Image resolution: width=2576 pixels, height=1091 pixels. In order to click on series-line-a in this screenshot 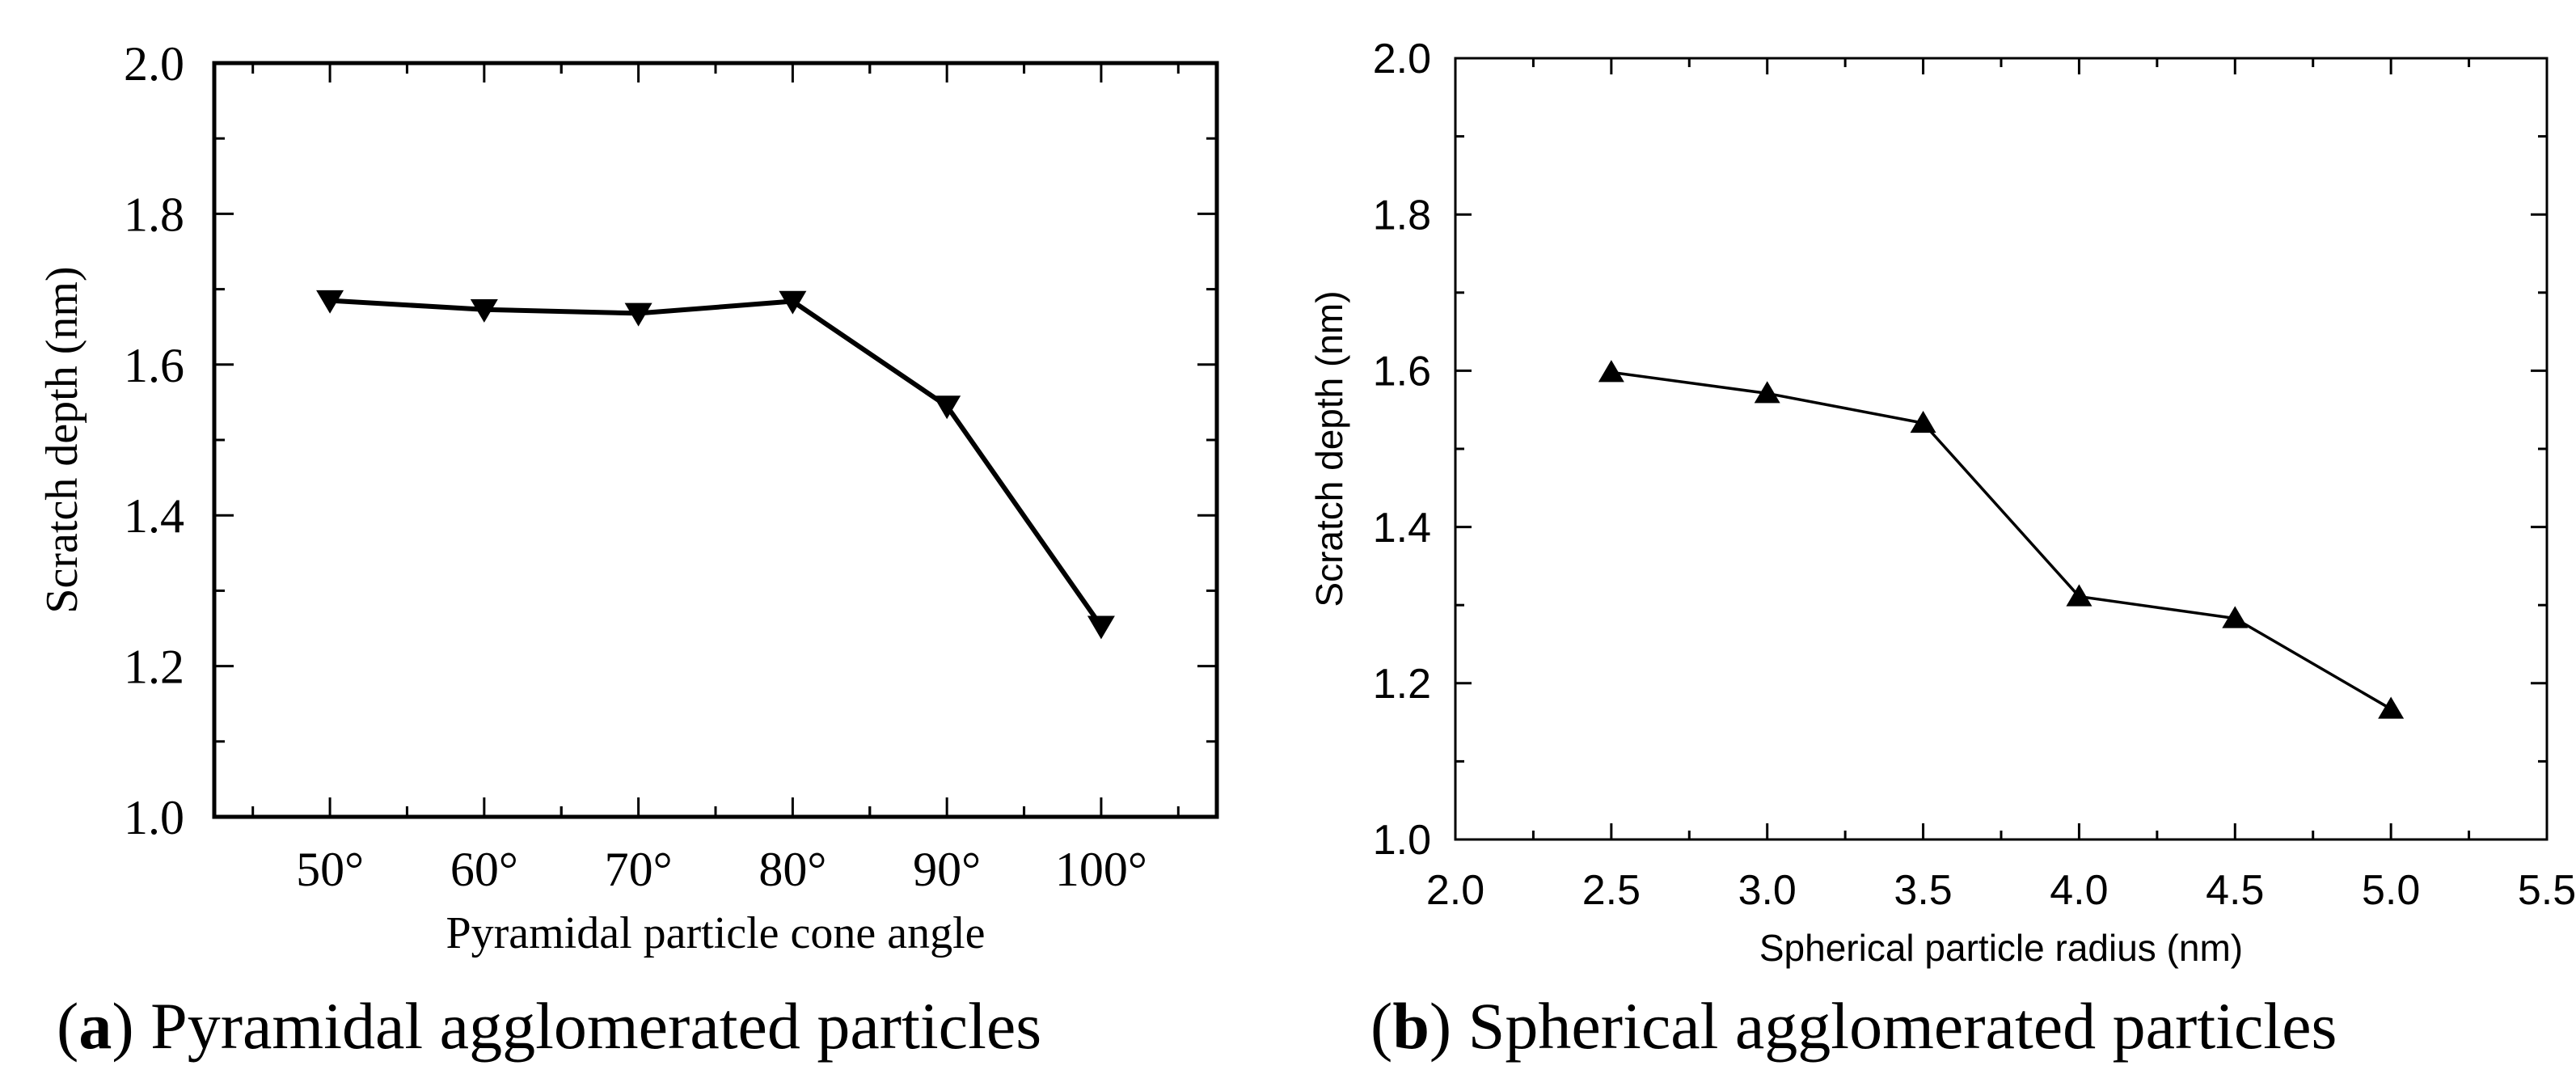, I will do `click(716, 463)`.